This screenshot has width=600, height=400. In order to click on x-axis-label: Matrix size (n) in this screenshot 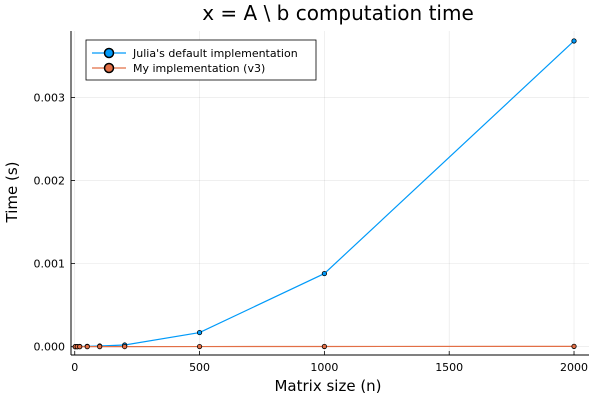, I will do `click(327, 386)`.